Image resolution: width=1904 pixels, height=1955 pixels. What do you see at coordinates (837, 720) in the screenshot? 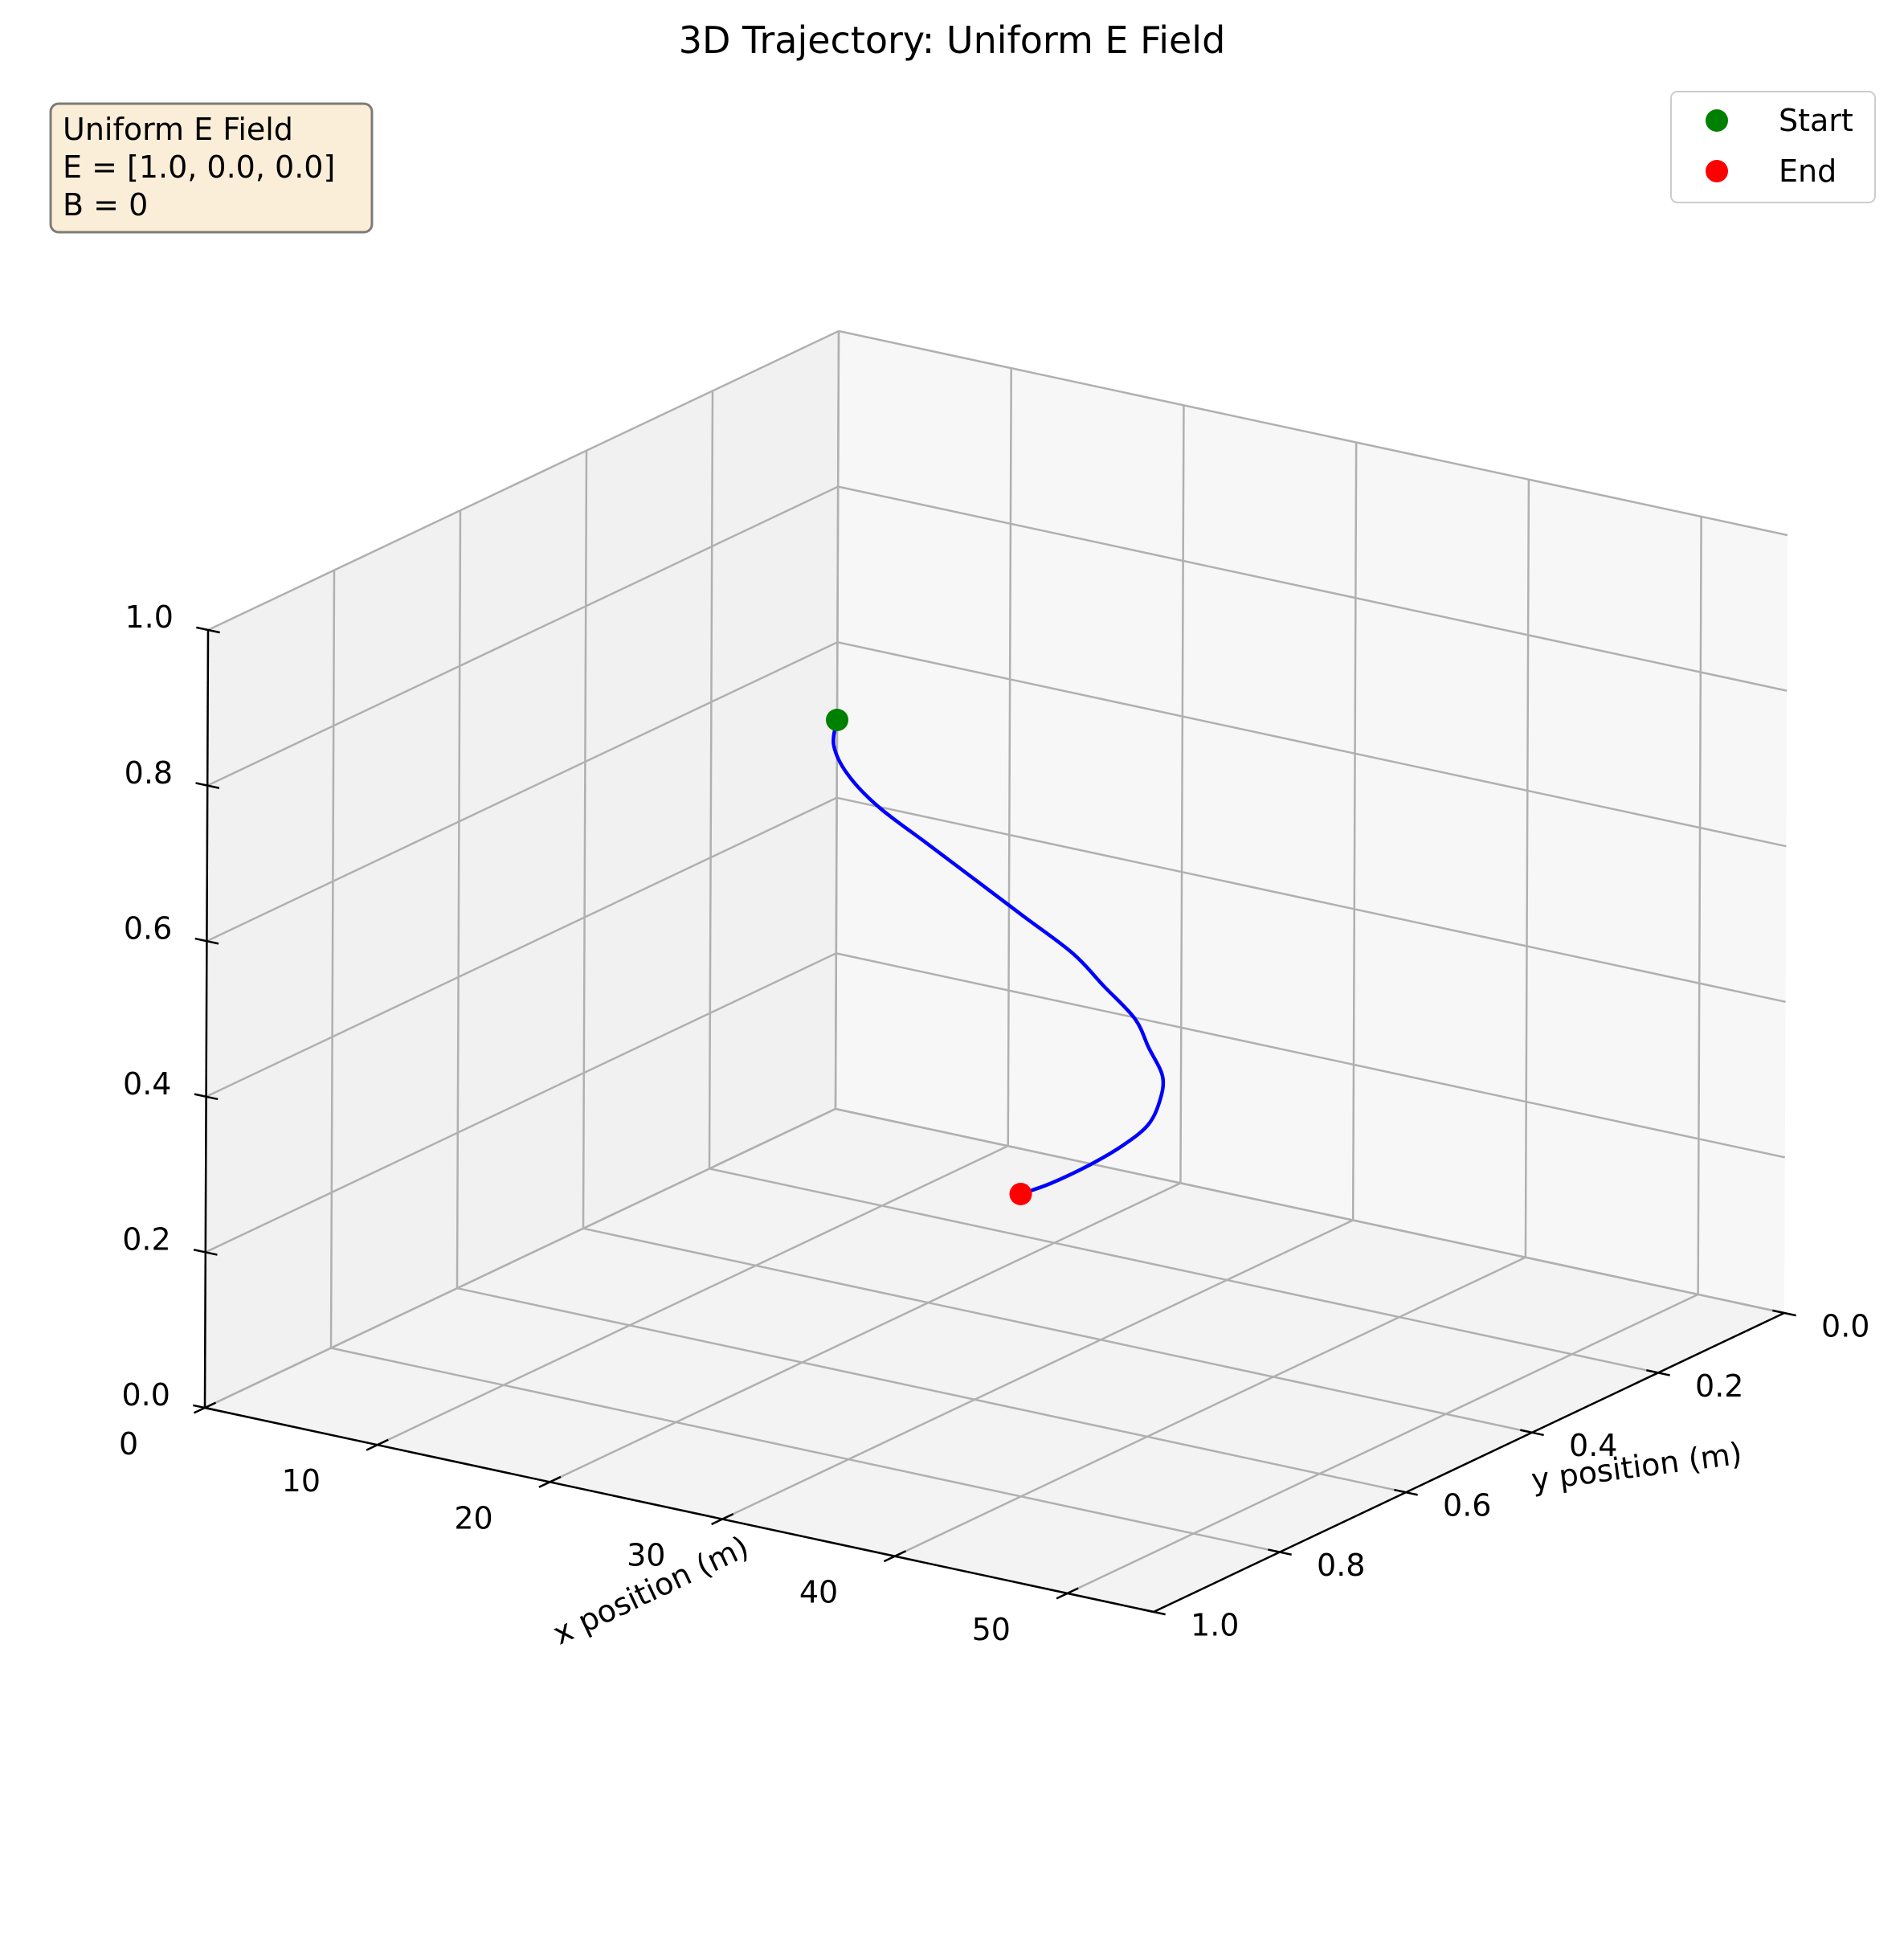
I see `start-marker` at bounding box center [837, 720].